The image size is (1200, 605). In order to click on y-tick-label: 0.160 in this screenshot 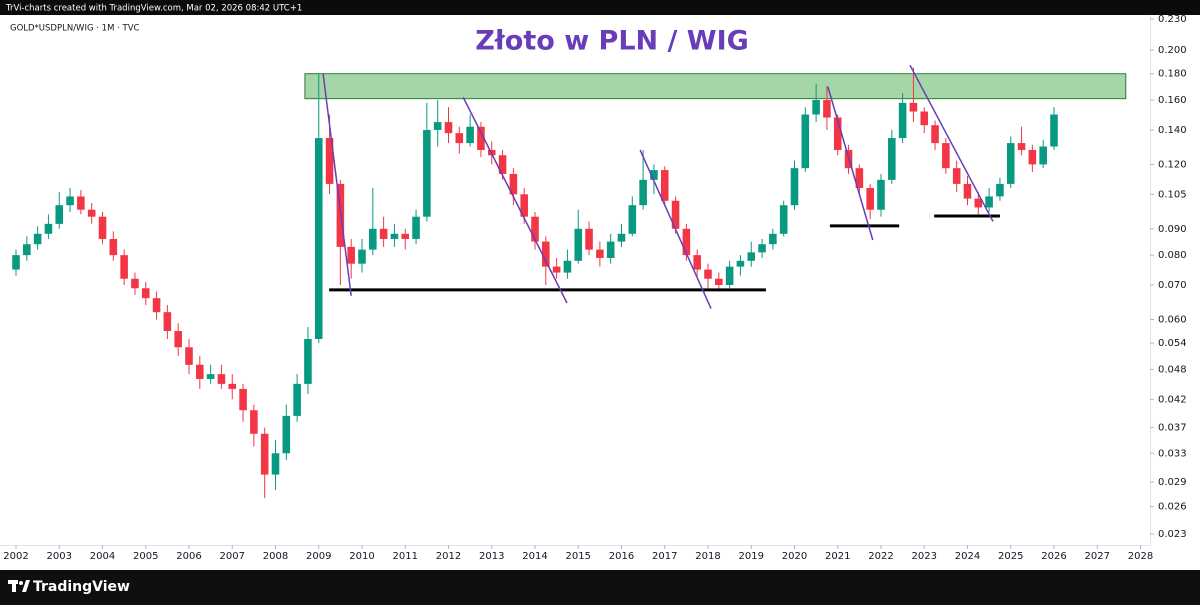, I will do `click(1172, 100)`.